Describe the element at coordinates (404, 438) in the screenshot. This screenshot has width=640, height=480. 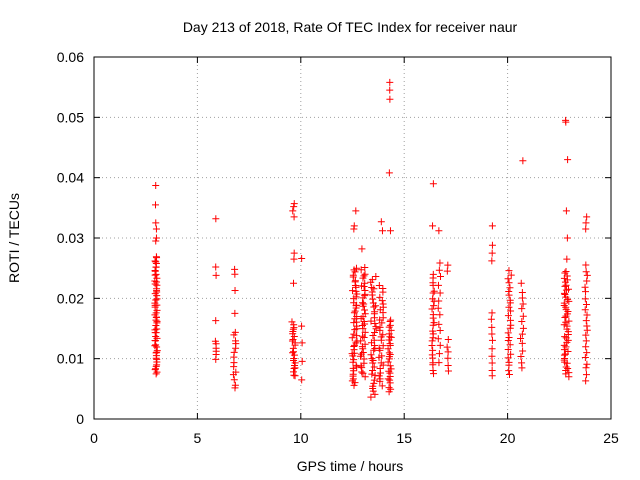
I see `x-tick-label: 15` at that location.